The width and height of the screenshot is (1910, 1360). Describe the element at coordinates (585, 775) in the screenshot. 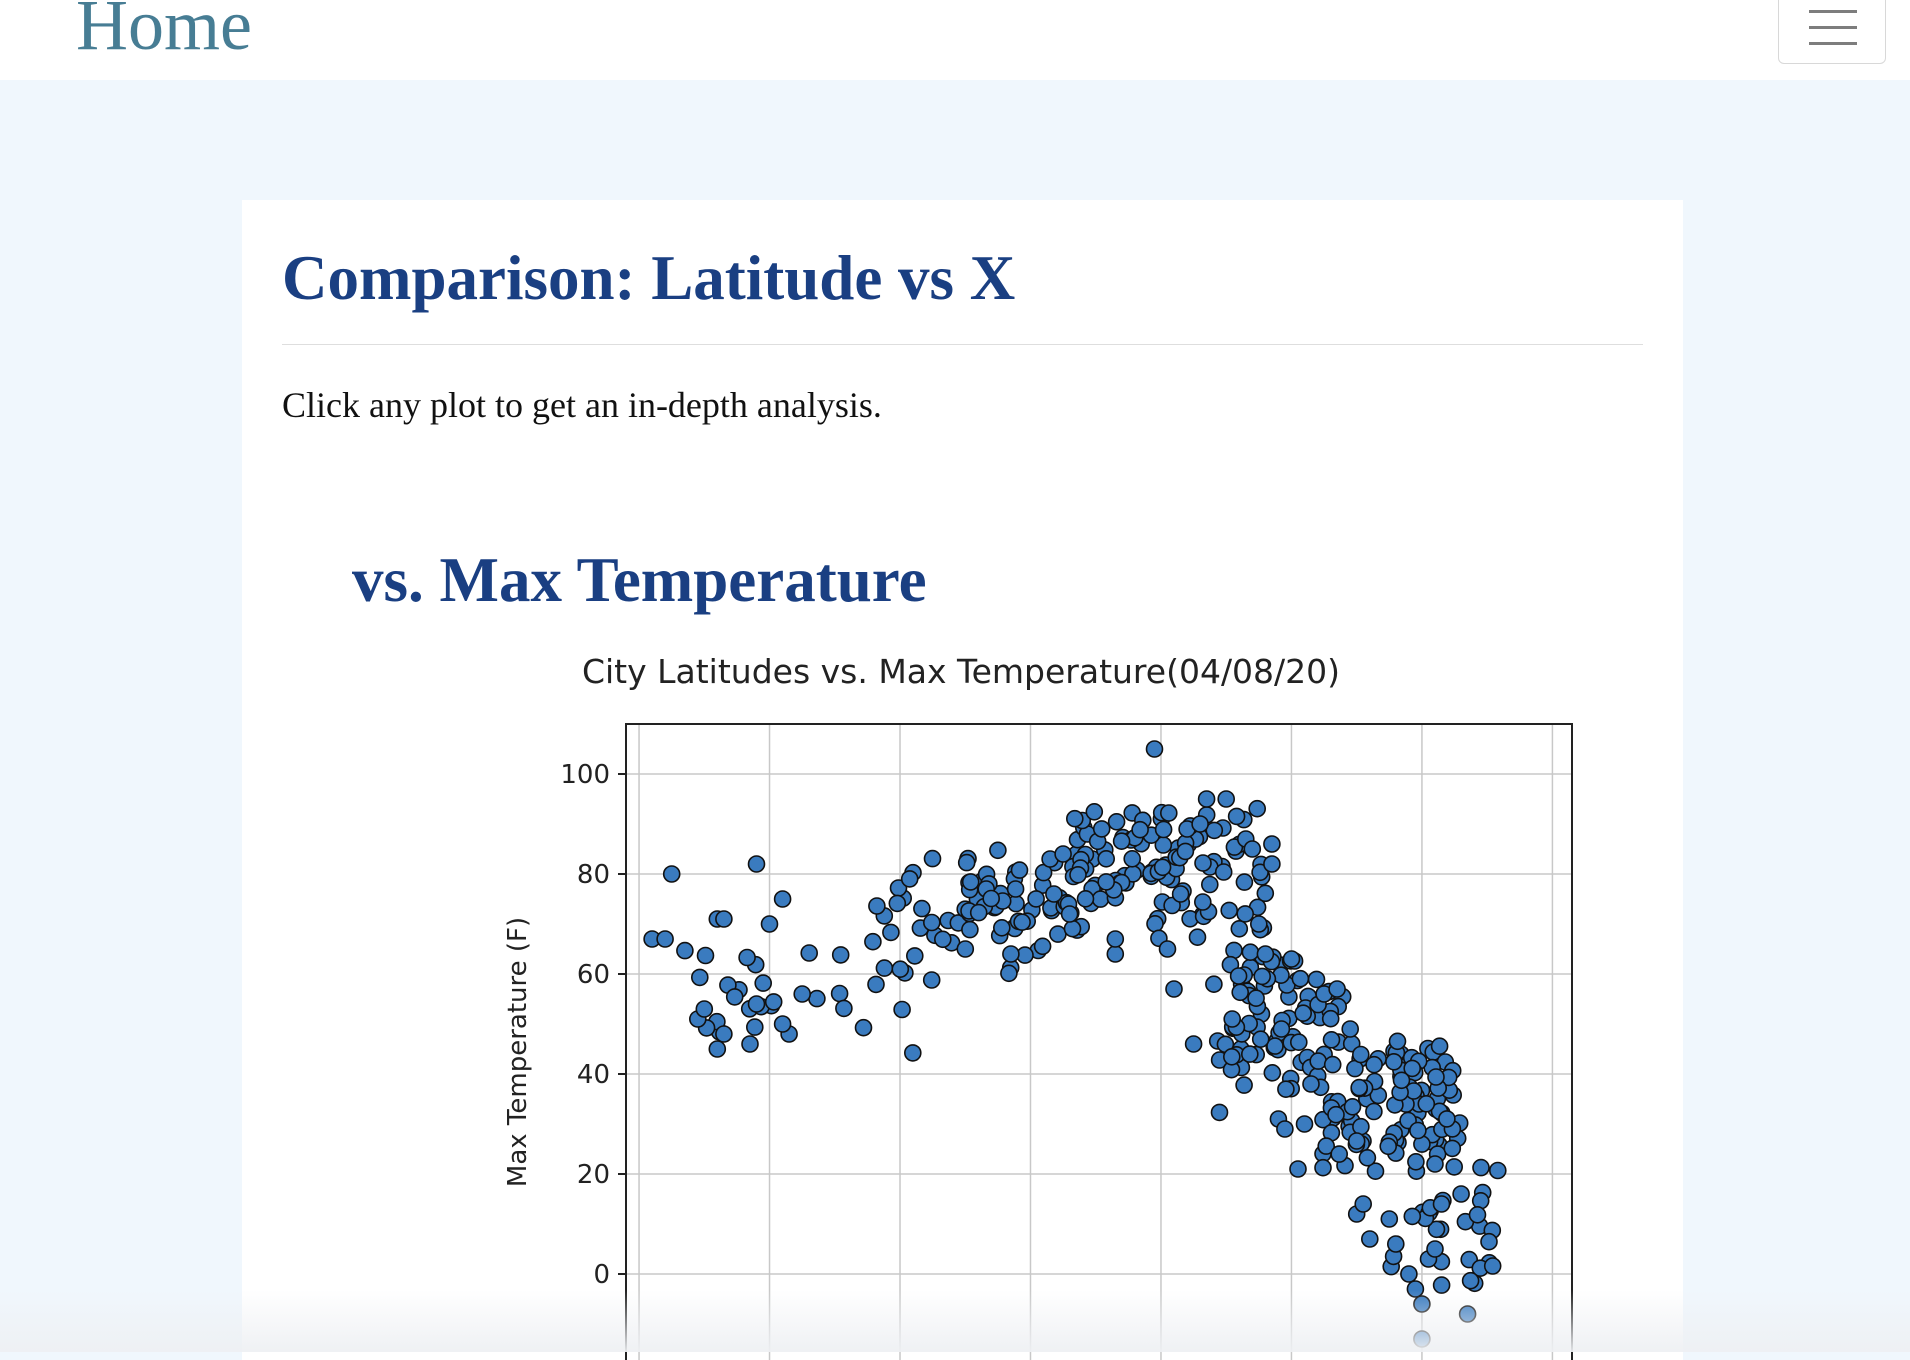

I see `y-tick-label: 100` at that location.